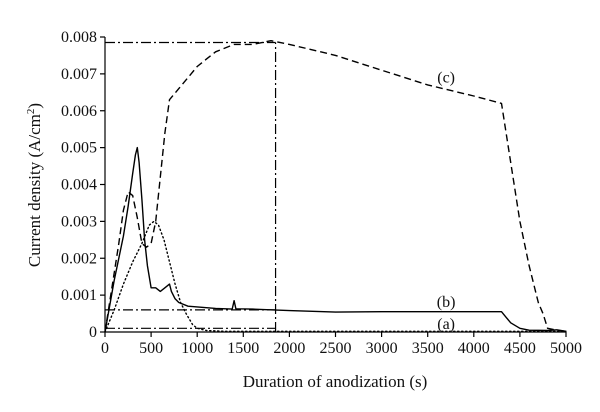  What do you see at coordinates (289, 348) in the screenshot?
I see `x-tick-label: 2000` at bounding box center [289, 348].